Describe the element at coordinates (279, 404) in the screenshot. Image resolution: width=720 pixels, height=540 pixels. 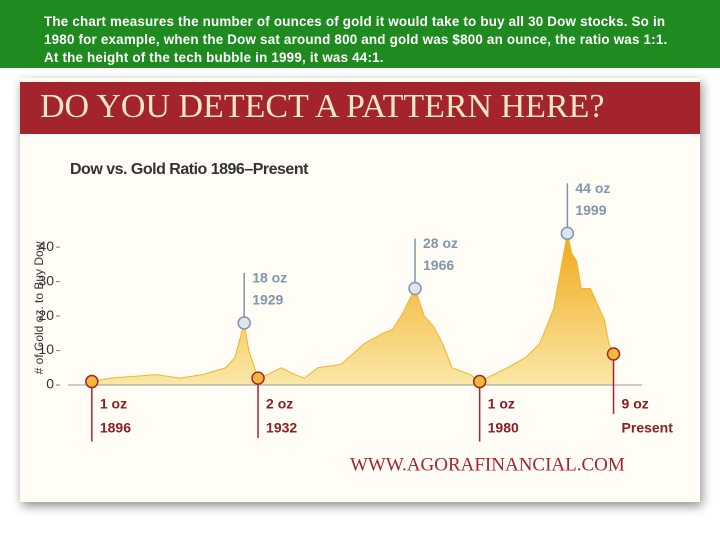
I see `annotation-value: 2 oz` at that location.